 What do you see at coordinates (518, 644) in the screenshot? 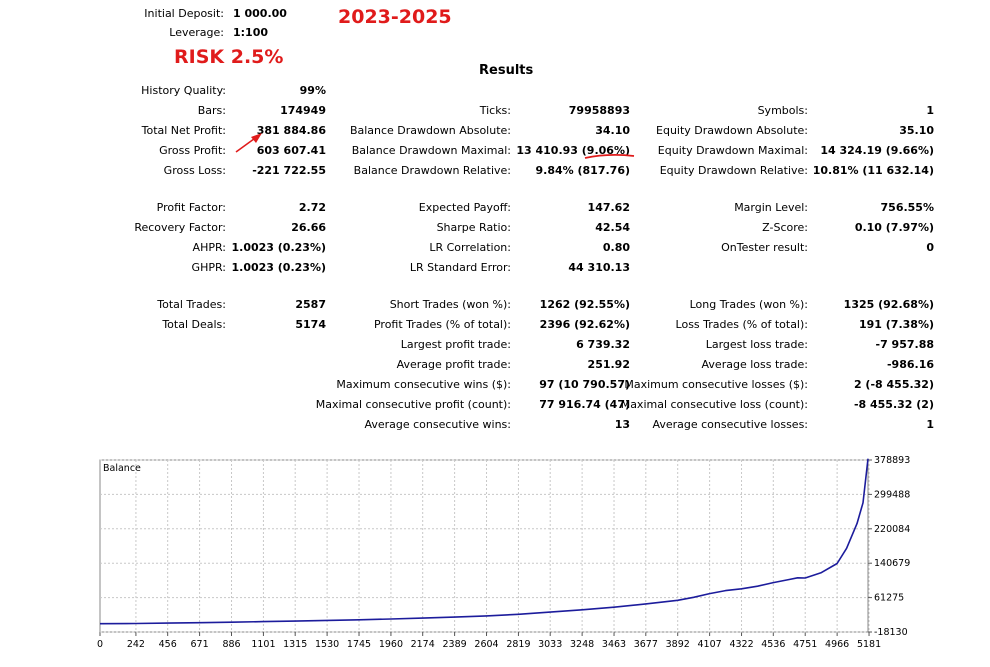
I see `x-tick-label: 2819` at bounding box center [518, 644].